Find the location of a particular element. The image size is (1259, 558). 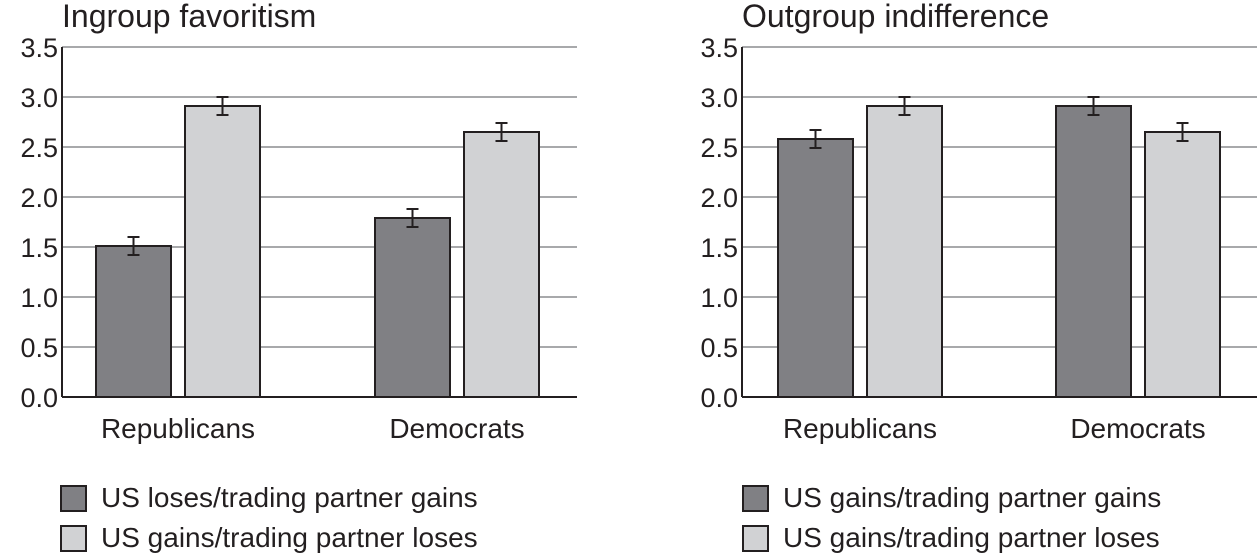

legend-item-series-1: US gains/trading partner gains is located at coordinates (951, 498).